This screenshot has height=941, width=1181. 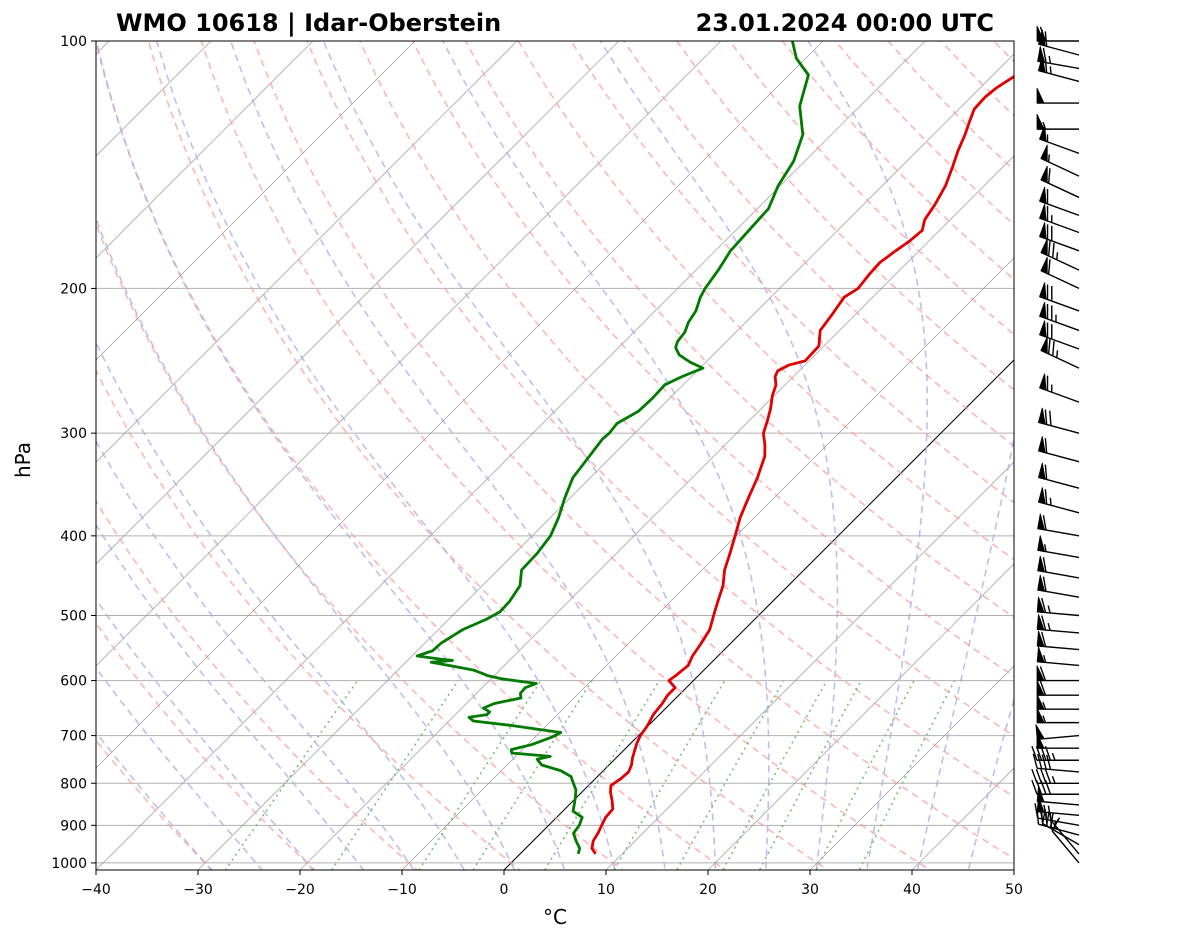 I want to click on y-axis: 100 200 300 400 500 600 700 800 900 1000, so click(x=73, y=453).